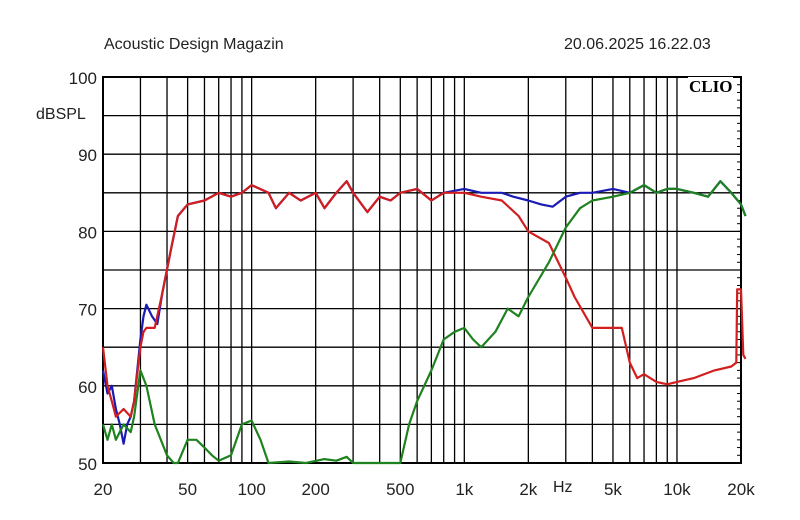 The height and width of the screenshot is (520, 800). What do you see at coordinates (87, 155) in the screenshot?
I see `y-tick-label: 90` at bounding box center [87, 155].